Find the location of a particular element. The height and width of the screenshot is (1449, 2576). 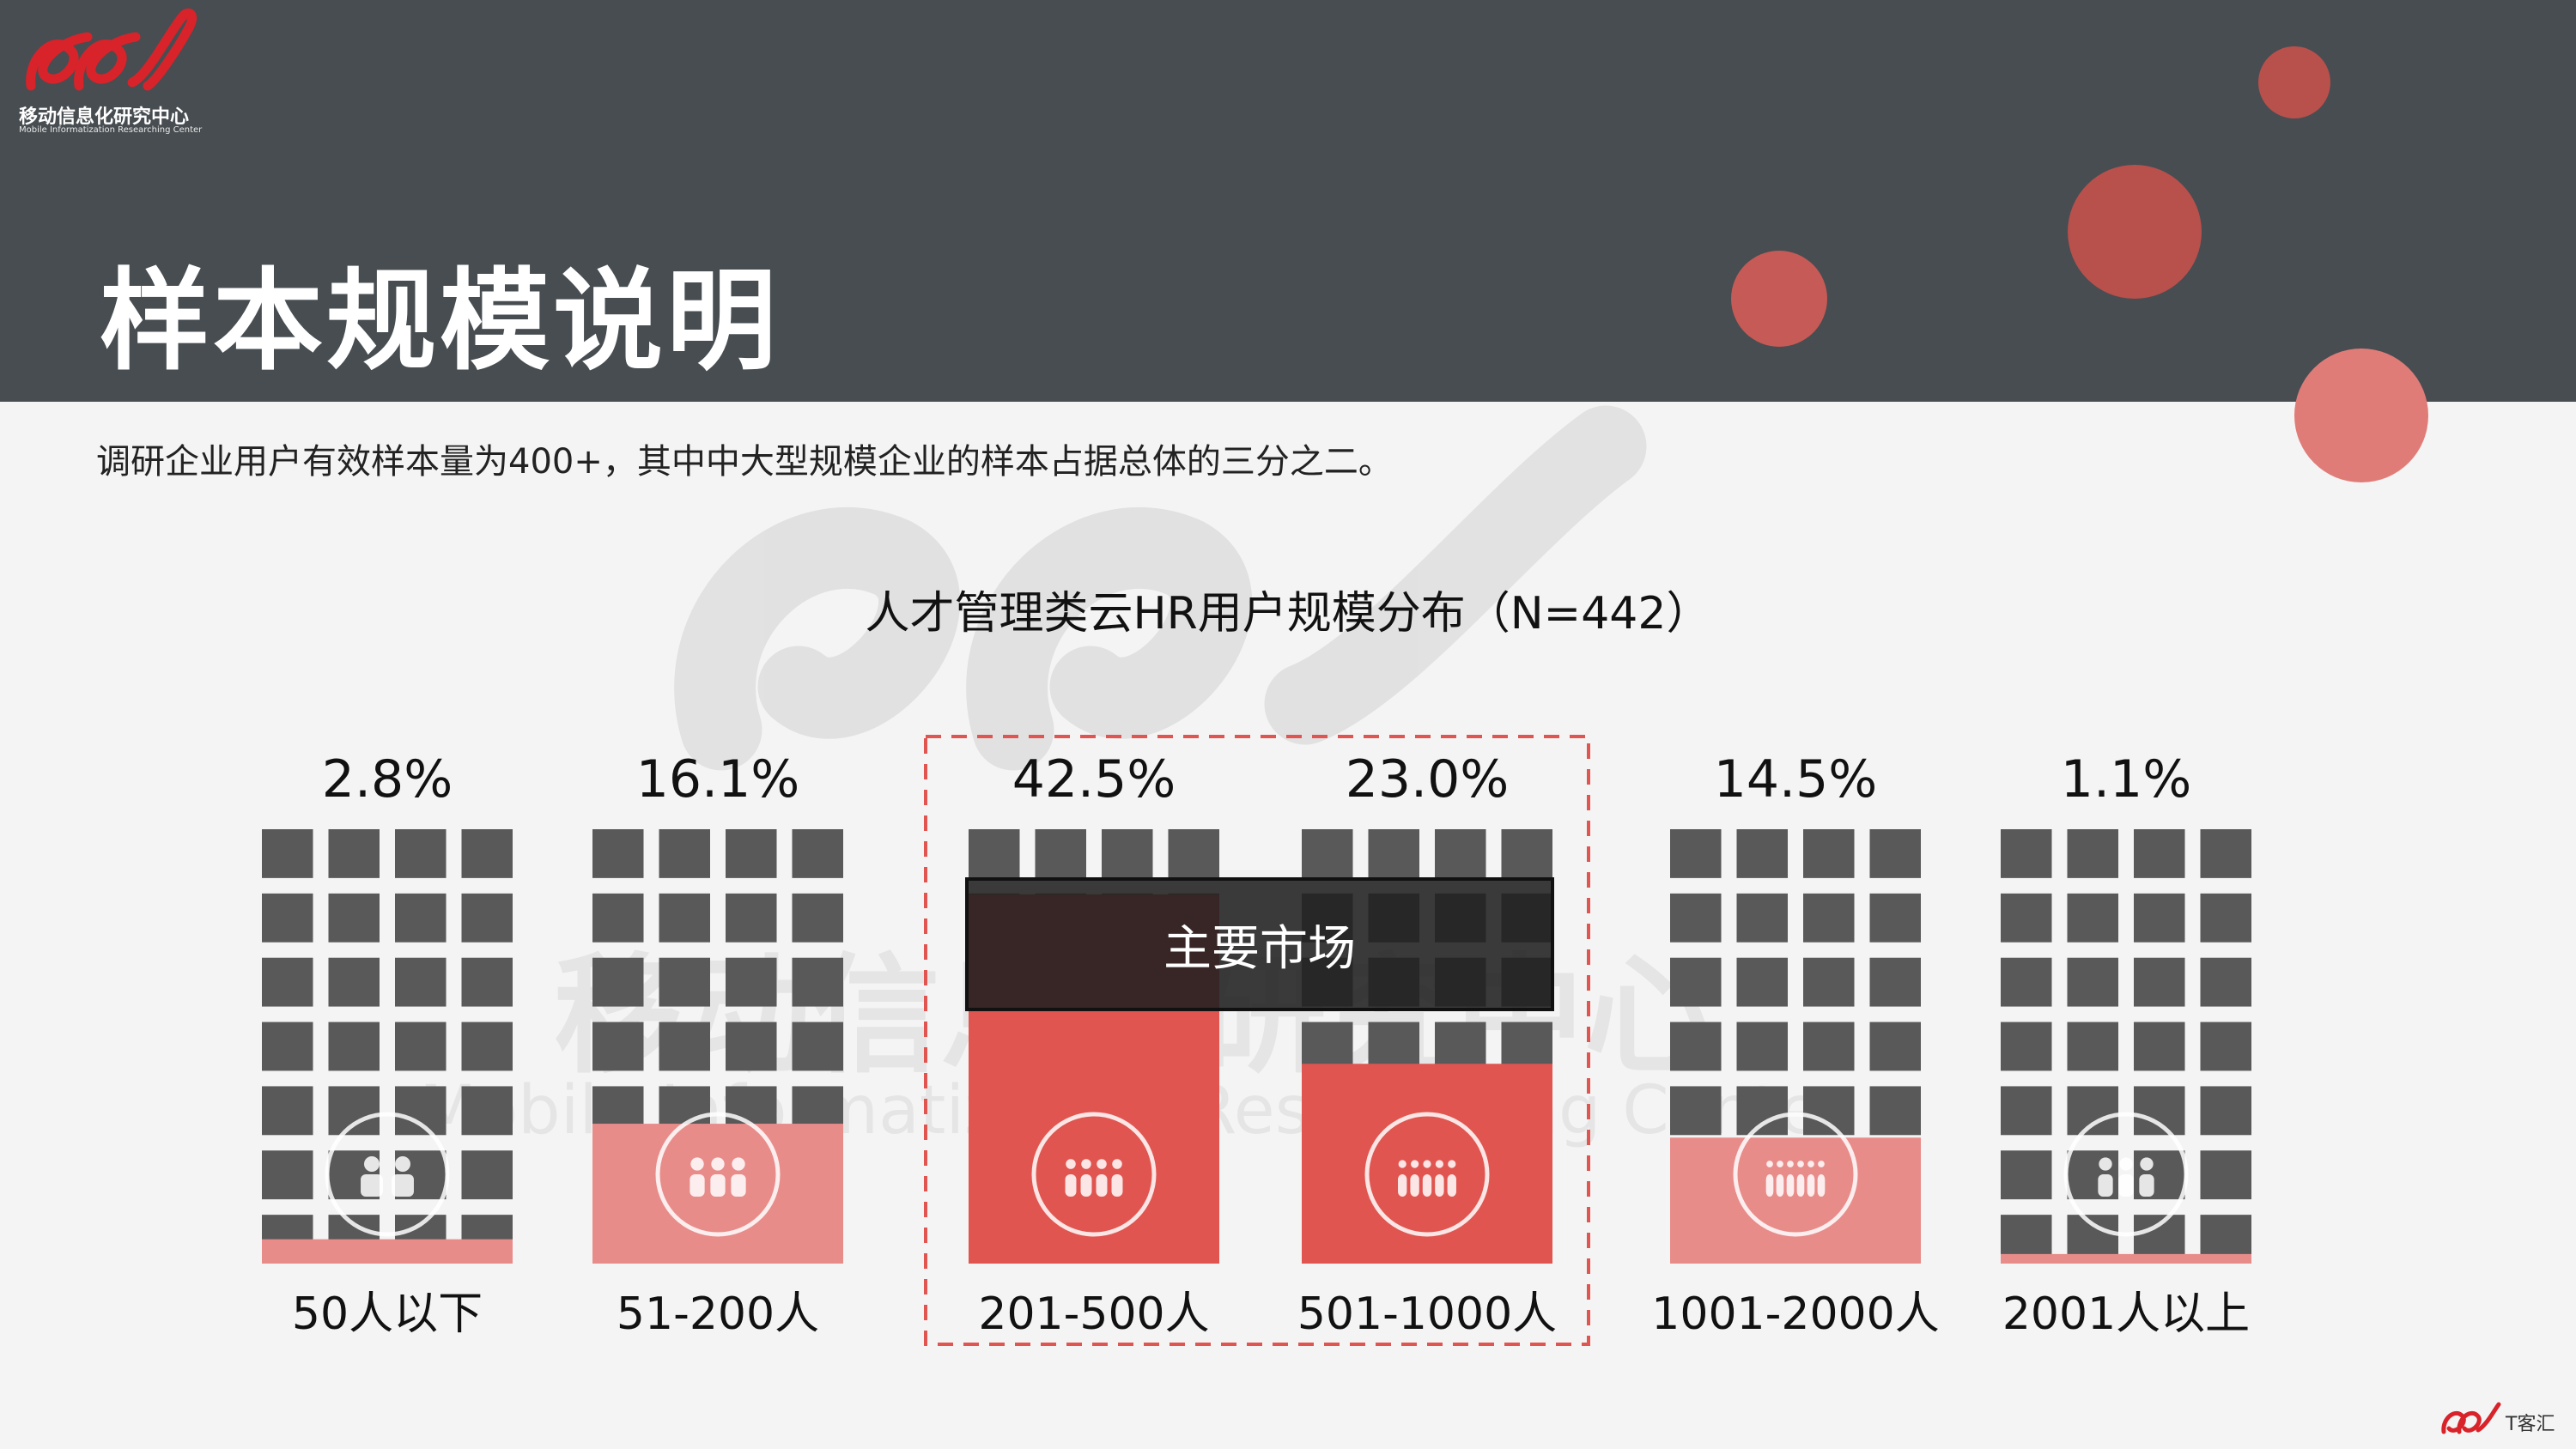

category-label-2: 51-200人 is located at coordinates (718, 1314).